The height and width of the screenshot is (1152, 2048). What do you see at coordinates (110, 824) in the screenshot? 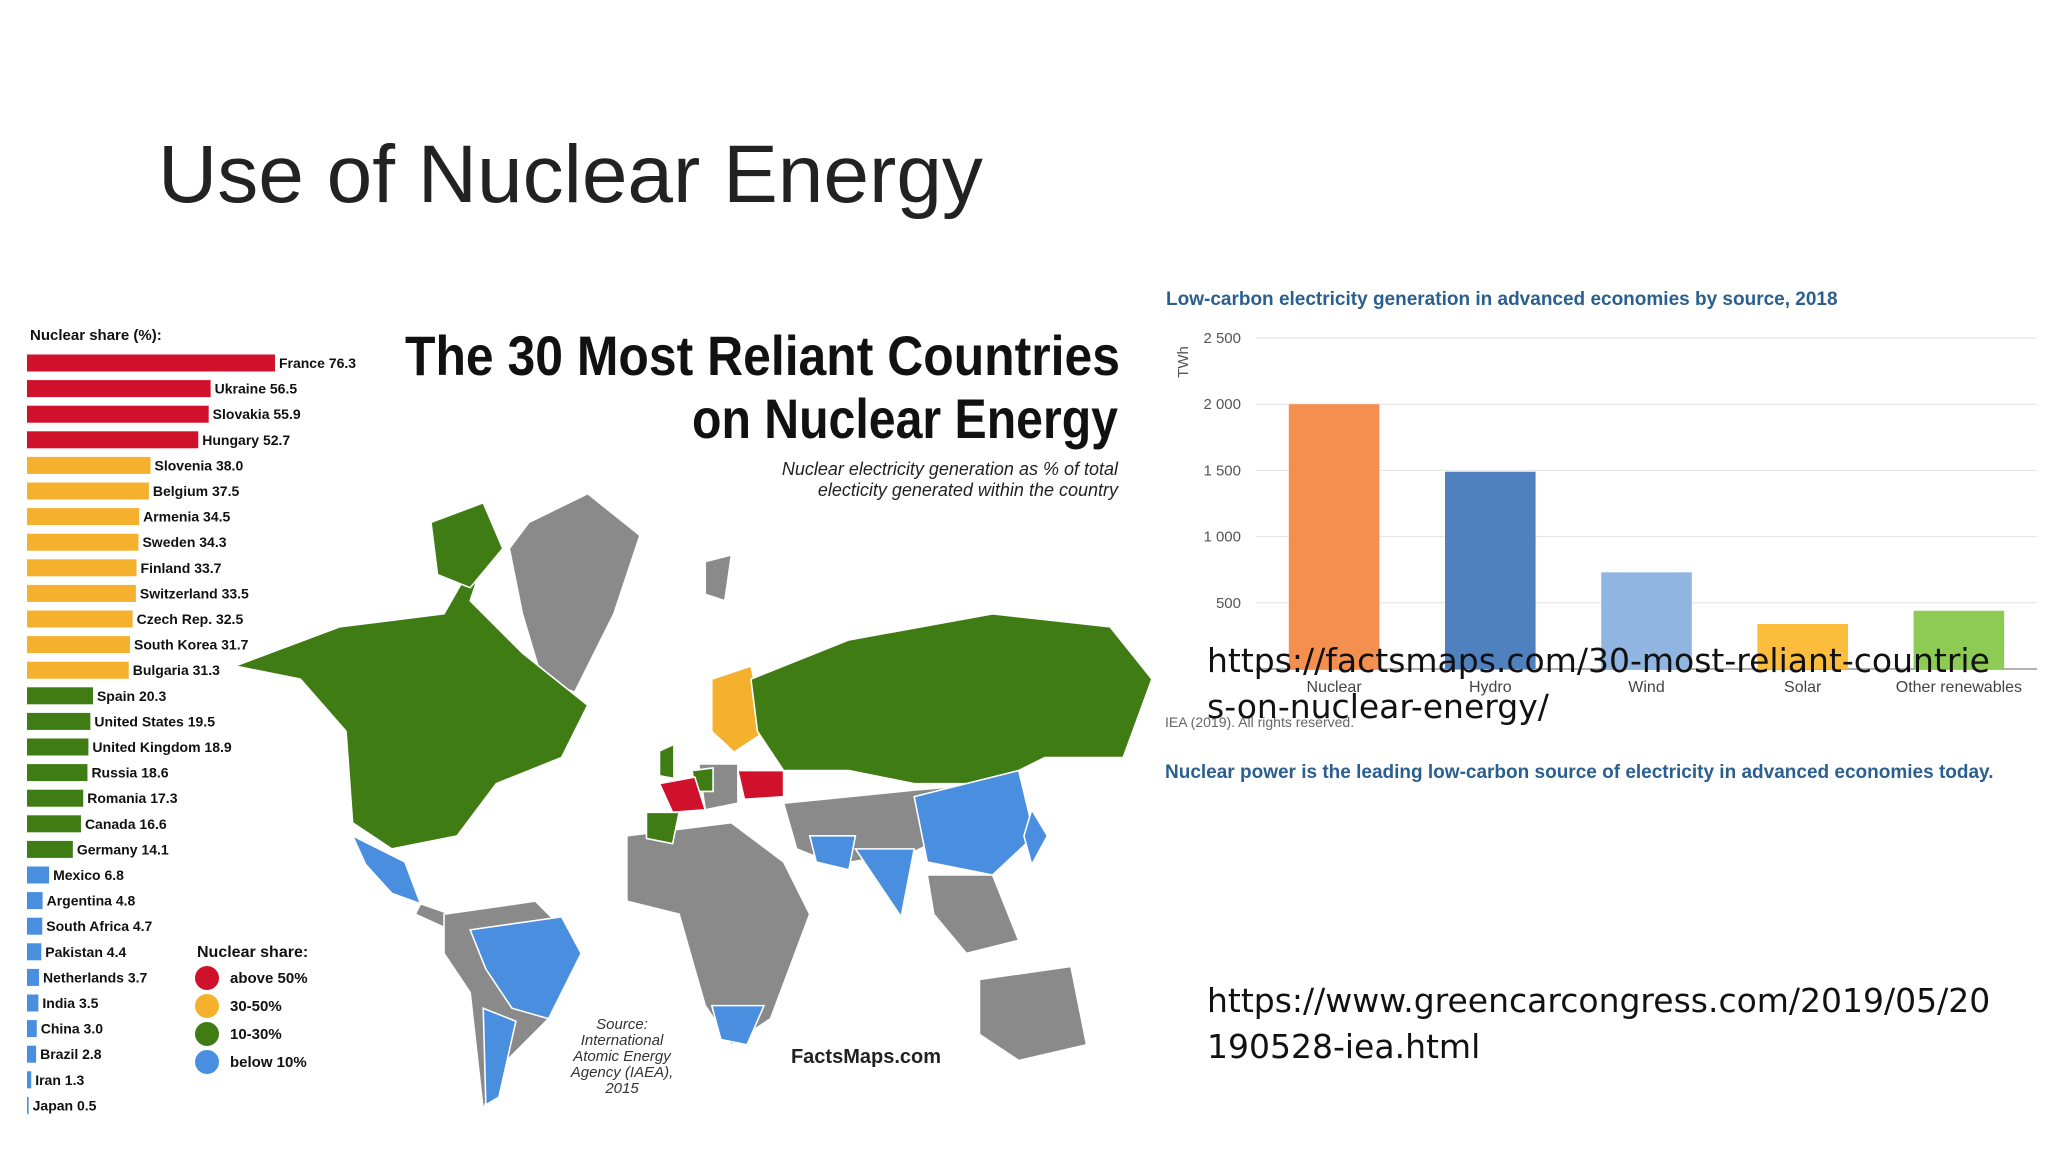
I see `country-name: Canada` at bounding box center [110, 824].